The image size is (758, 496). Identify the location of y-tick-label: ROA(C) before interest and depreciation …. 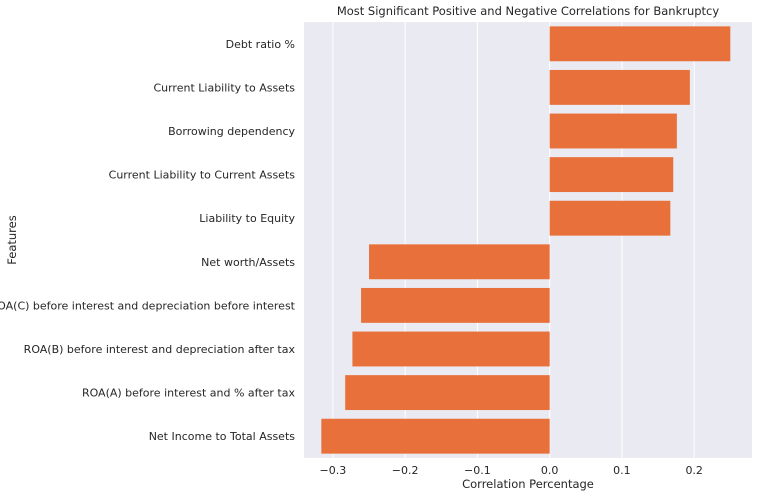
(148, 305).